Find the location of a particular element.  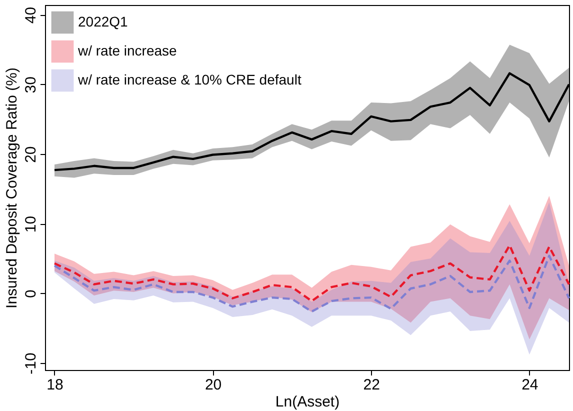

y-tick-label: 20 is located at coordinates (31, 154).